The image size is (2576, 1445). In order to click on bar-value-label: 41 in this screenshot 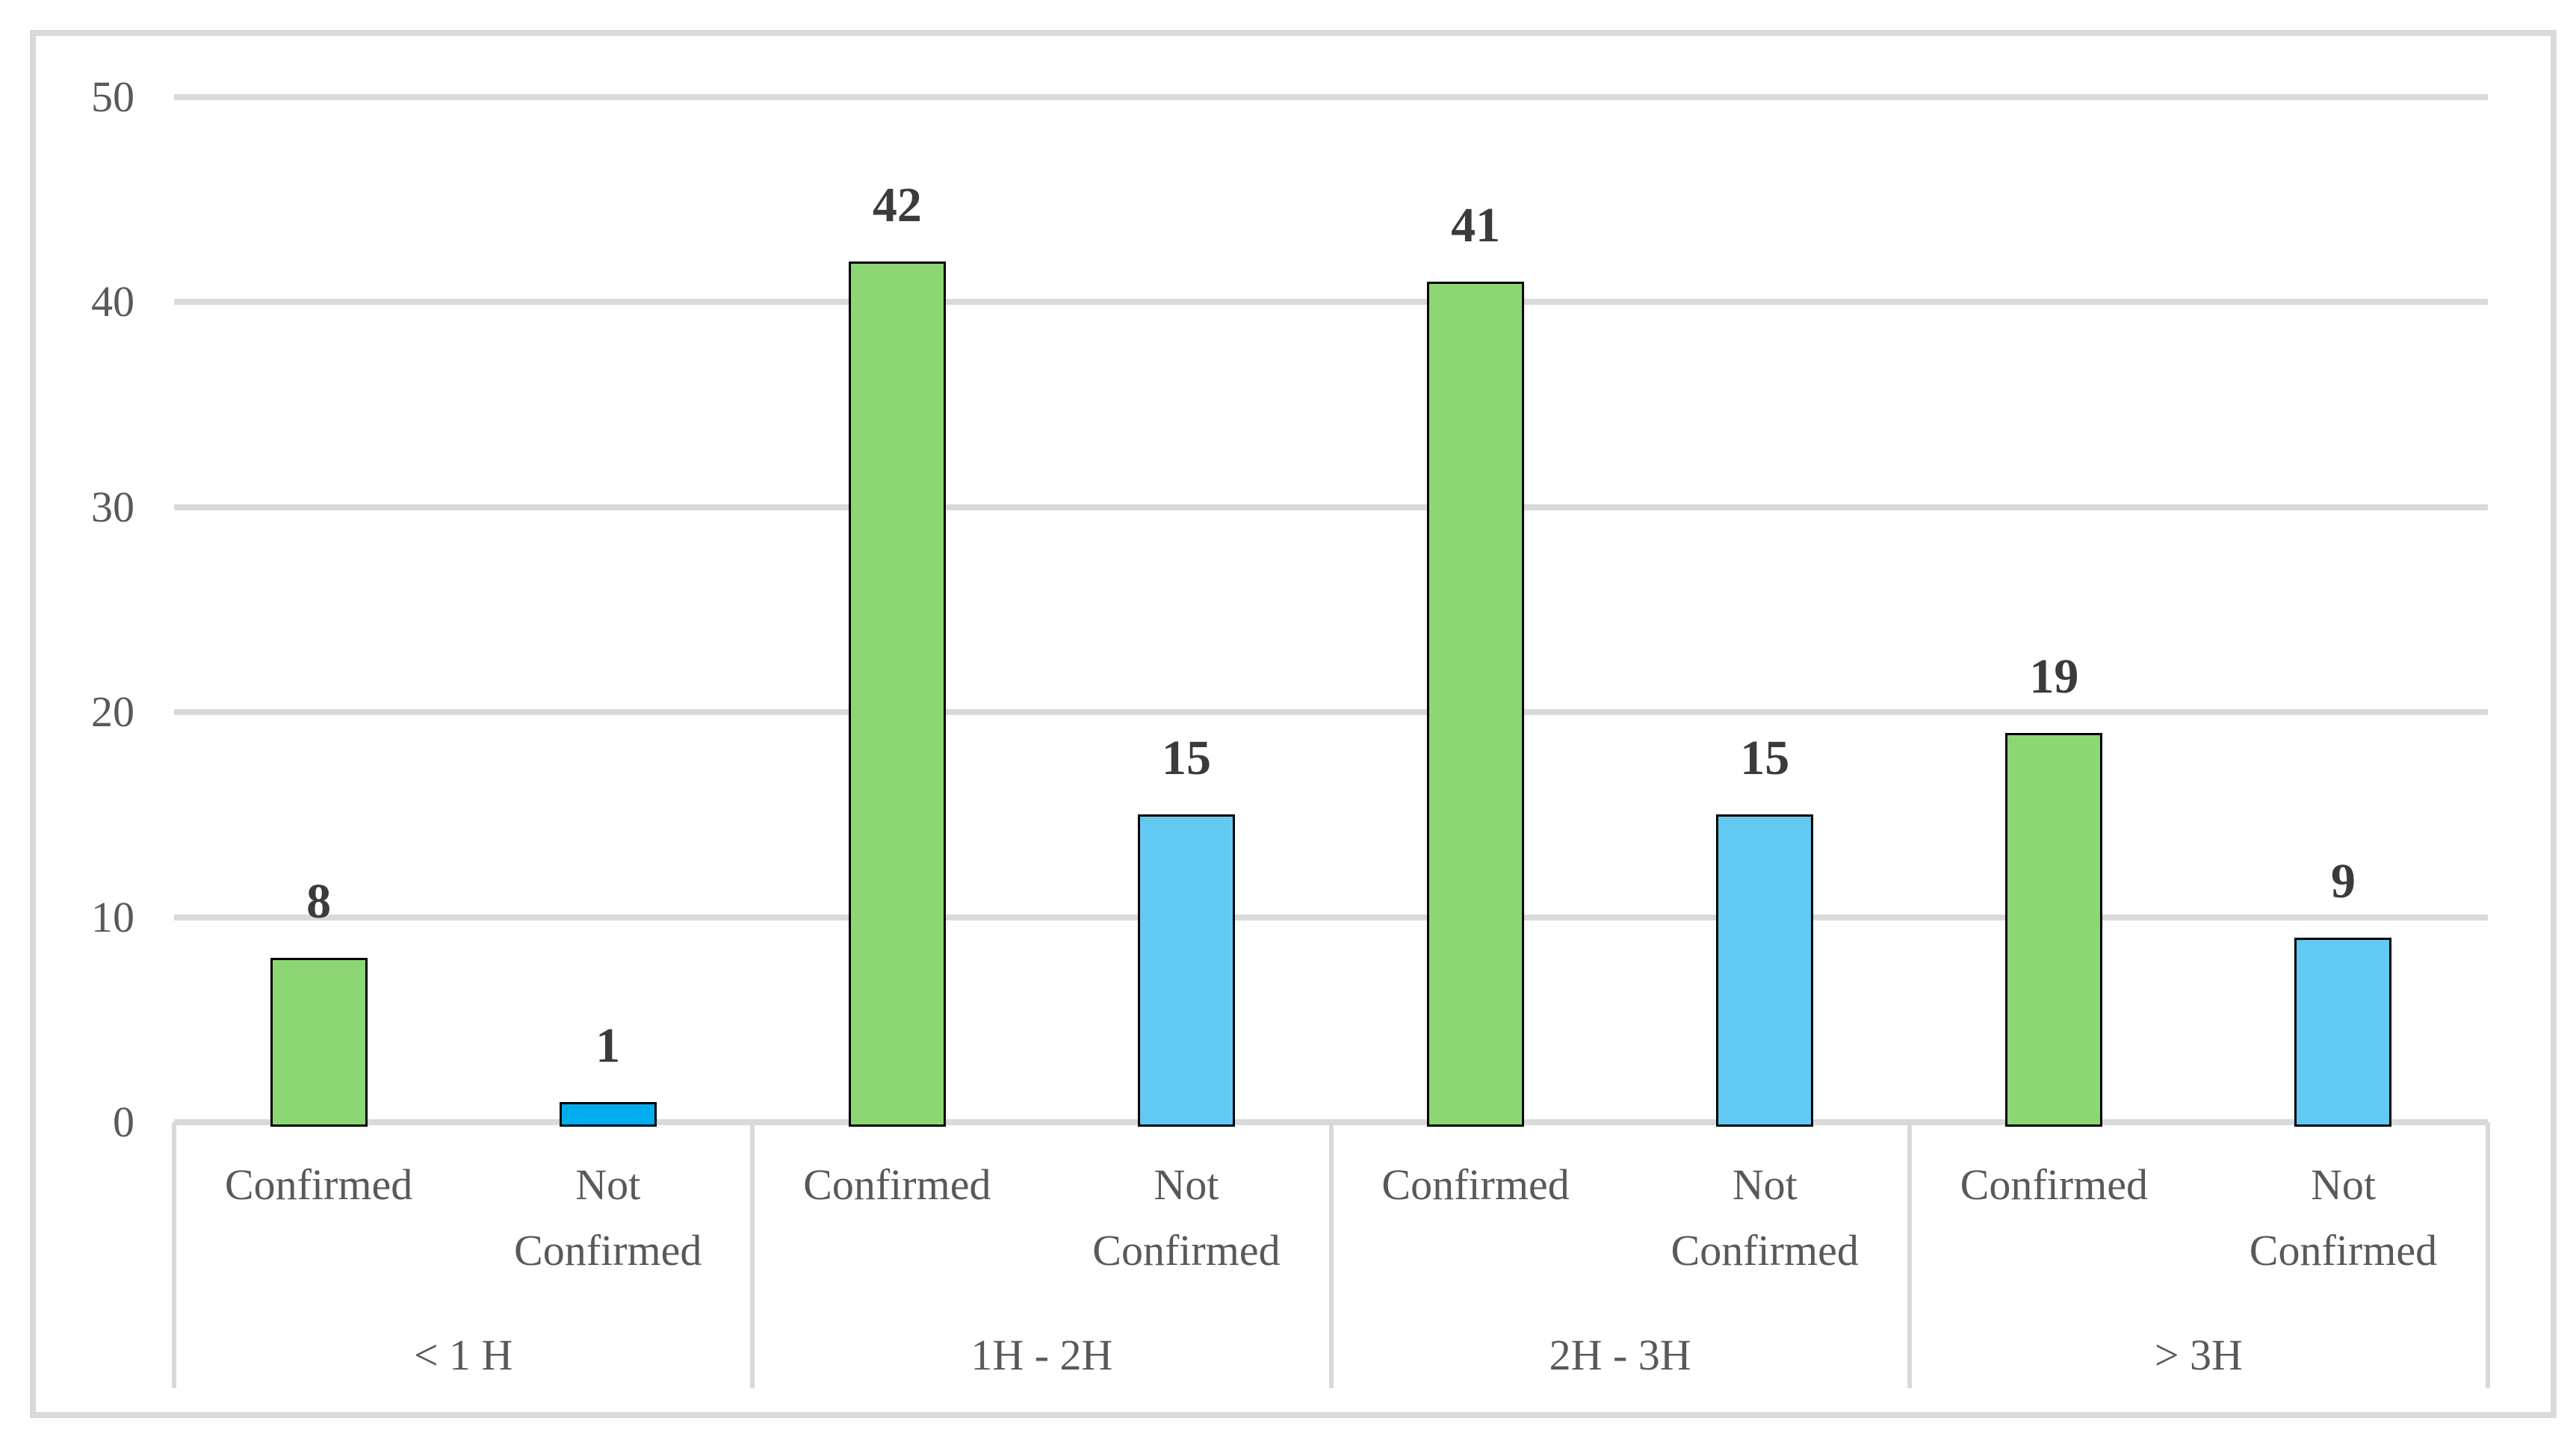, I will do `click(1476, 225)`.